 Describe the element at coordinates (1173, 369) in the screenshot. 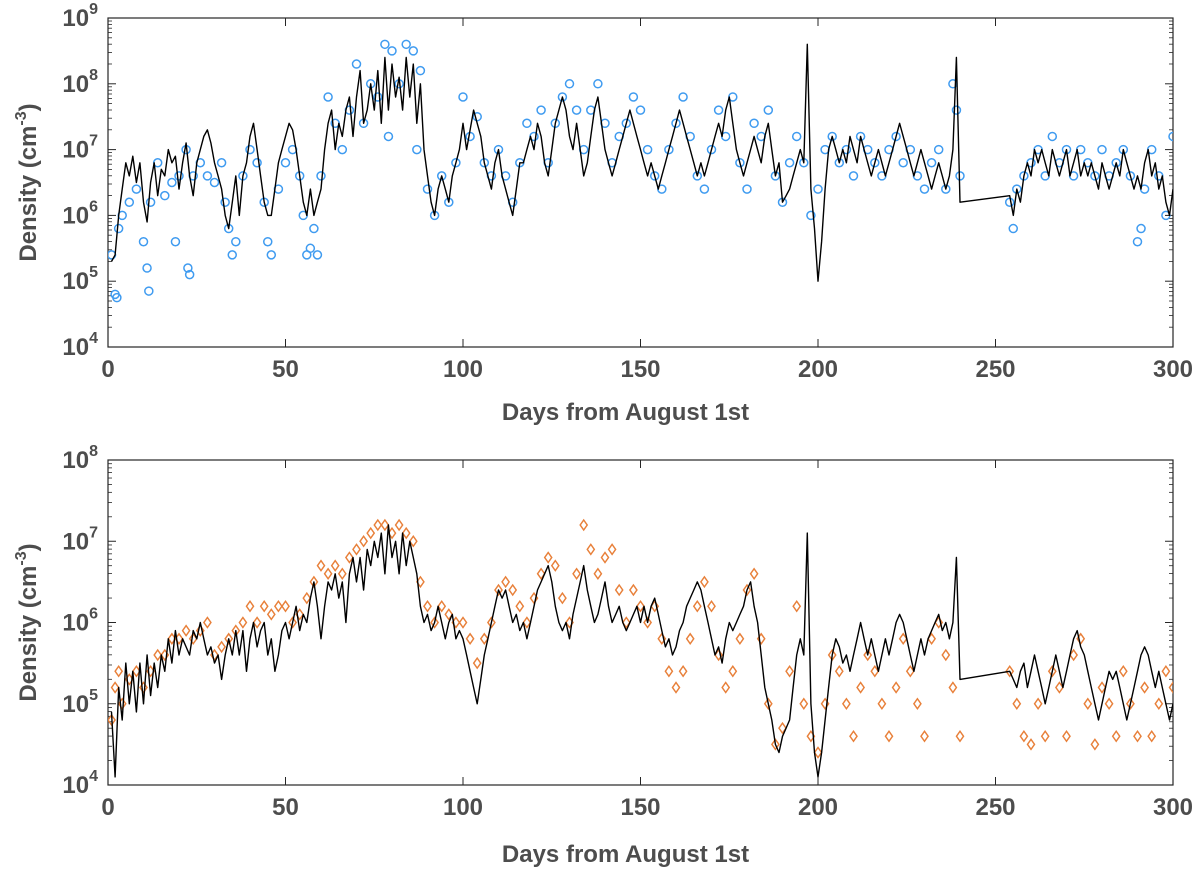

I see `x-tick-label: 300` at that location.